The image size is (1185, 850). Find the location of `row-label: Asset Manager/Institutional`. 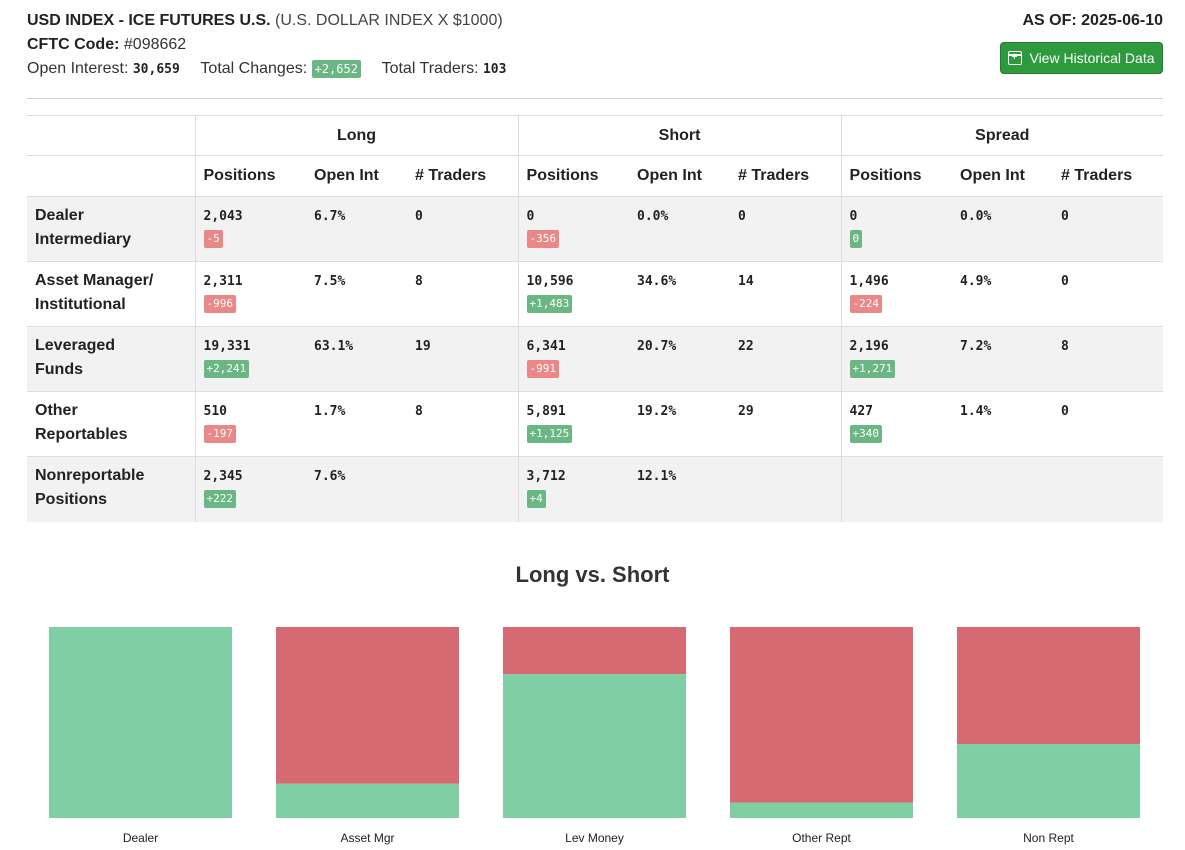

row-label: Asset Manager/Institutional is located at coordinates (111, 294).